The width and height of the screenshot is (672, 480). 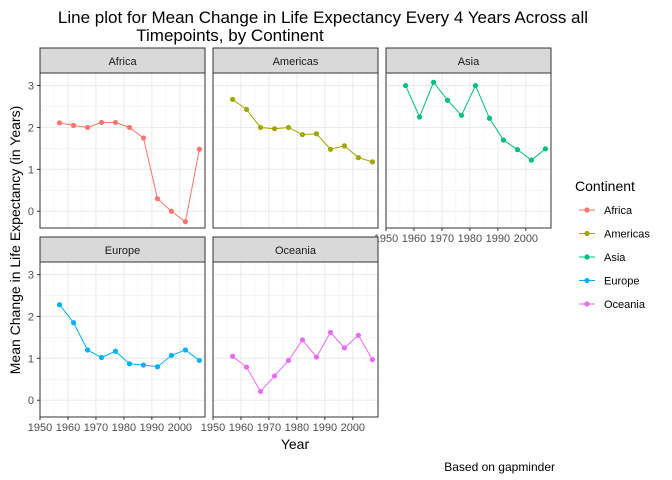 What do you see at coordinates (618, 211) in the screenshot?
I see `legend-label-africa: Africa` at bounding box center [618, 211].